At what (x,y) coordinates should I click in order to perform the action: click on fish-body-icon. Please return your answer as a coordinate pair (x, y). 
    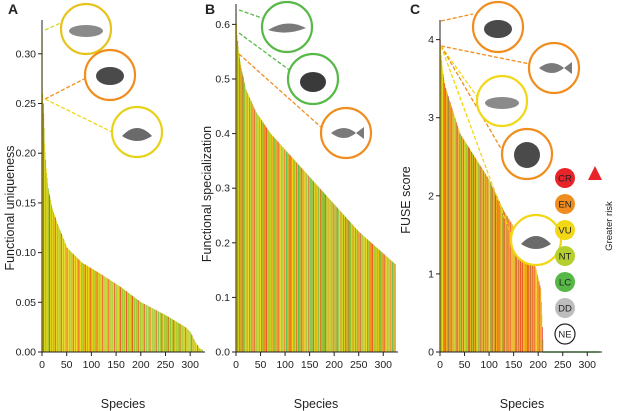
    Looking at the image, I should click on (555, 68).